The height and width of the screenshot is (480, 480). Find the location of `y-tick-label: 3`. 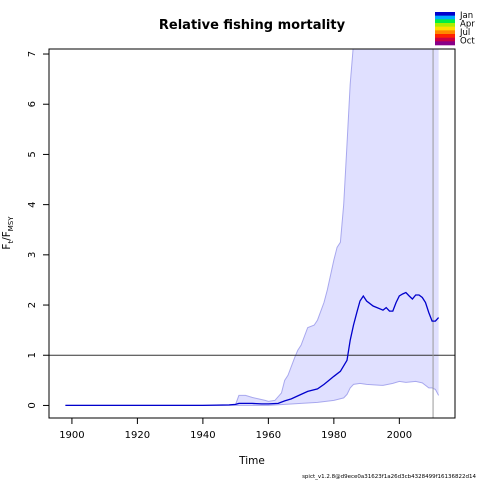

y-tick-label: 3 is located at coordinates (32, 255).